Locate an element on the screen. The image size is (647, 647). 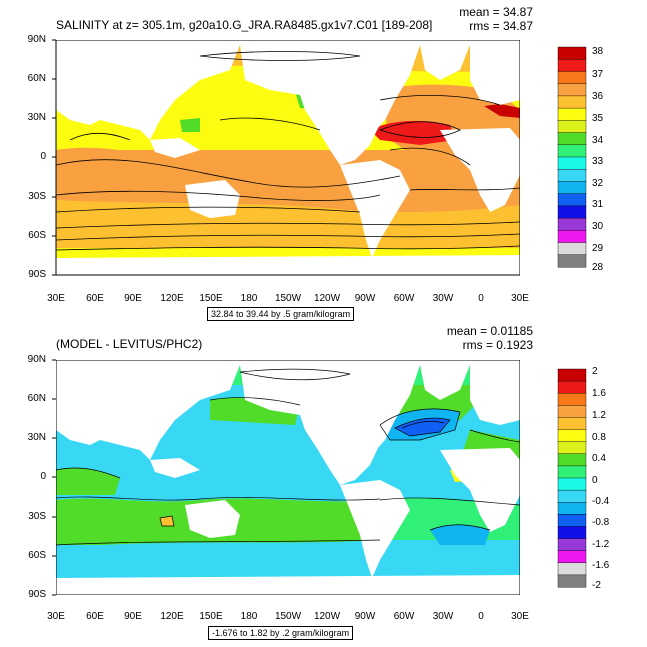
top-colorbar-label: 35 is located at coordinates (598, 118).